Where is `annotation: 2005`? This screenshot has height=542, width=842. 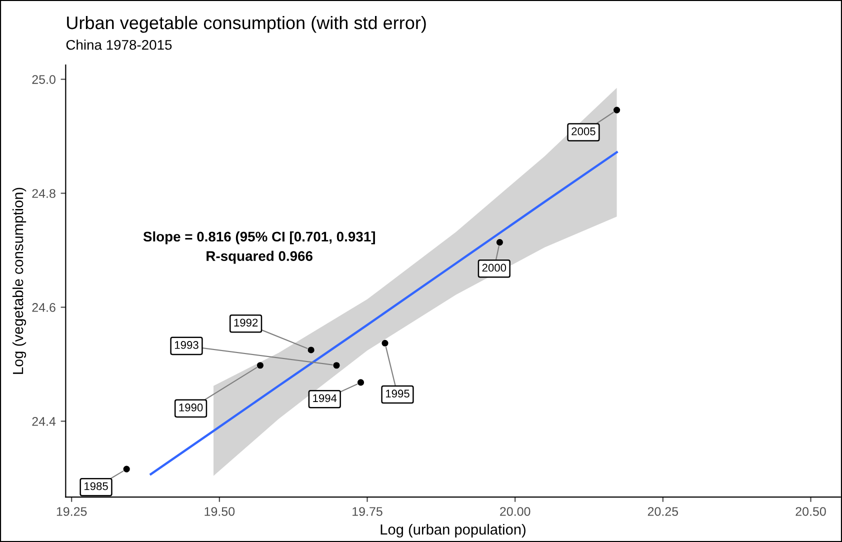 annotation: 2005 is located at coordinates (584, 131).